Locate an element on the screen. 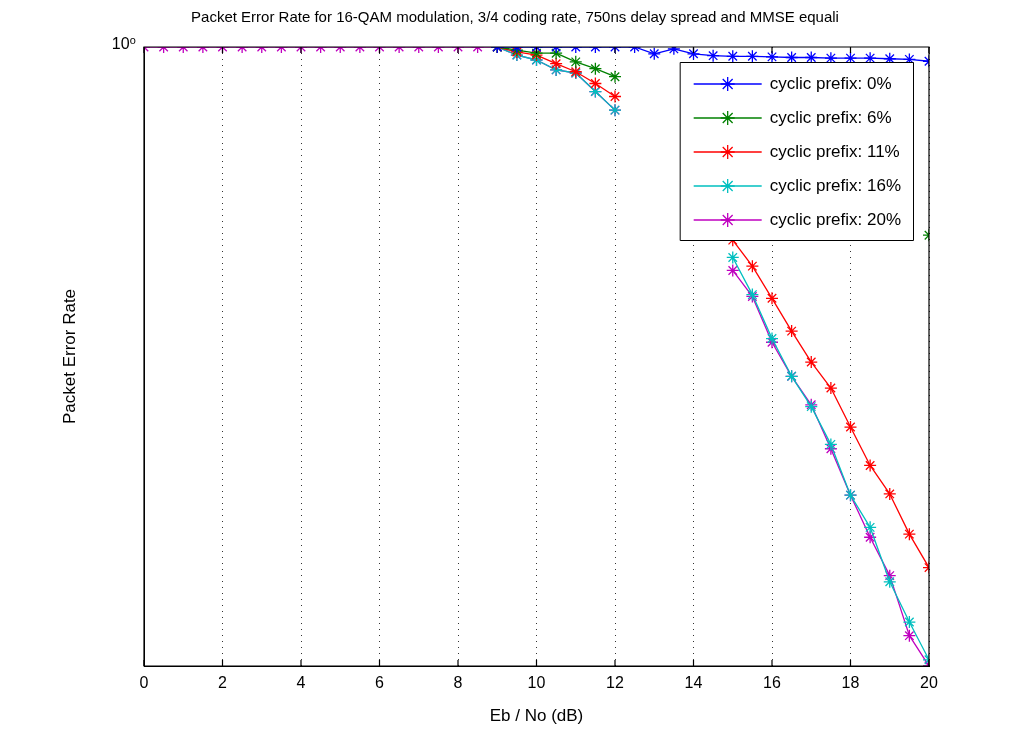 Image resolution: width=1030 pixels, height=731 pixels. x-tick-label: 10 is located at coordinates (536, 683).